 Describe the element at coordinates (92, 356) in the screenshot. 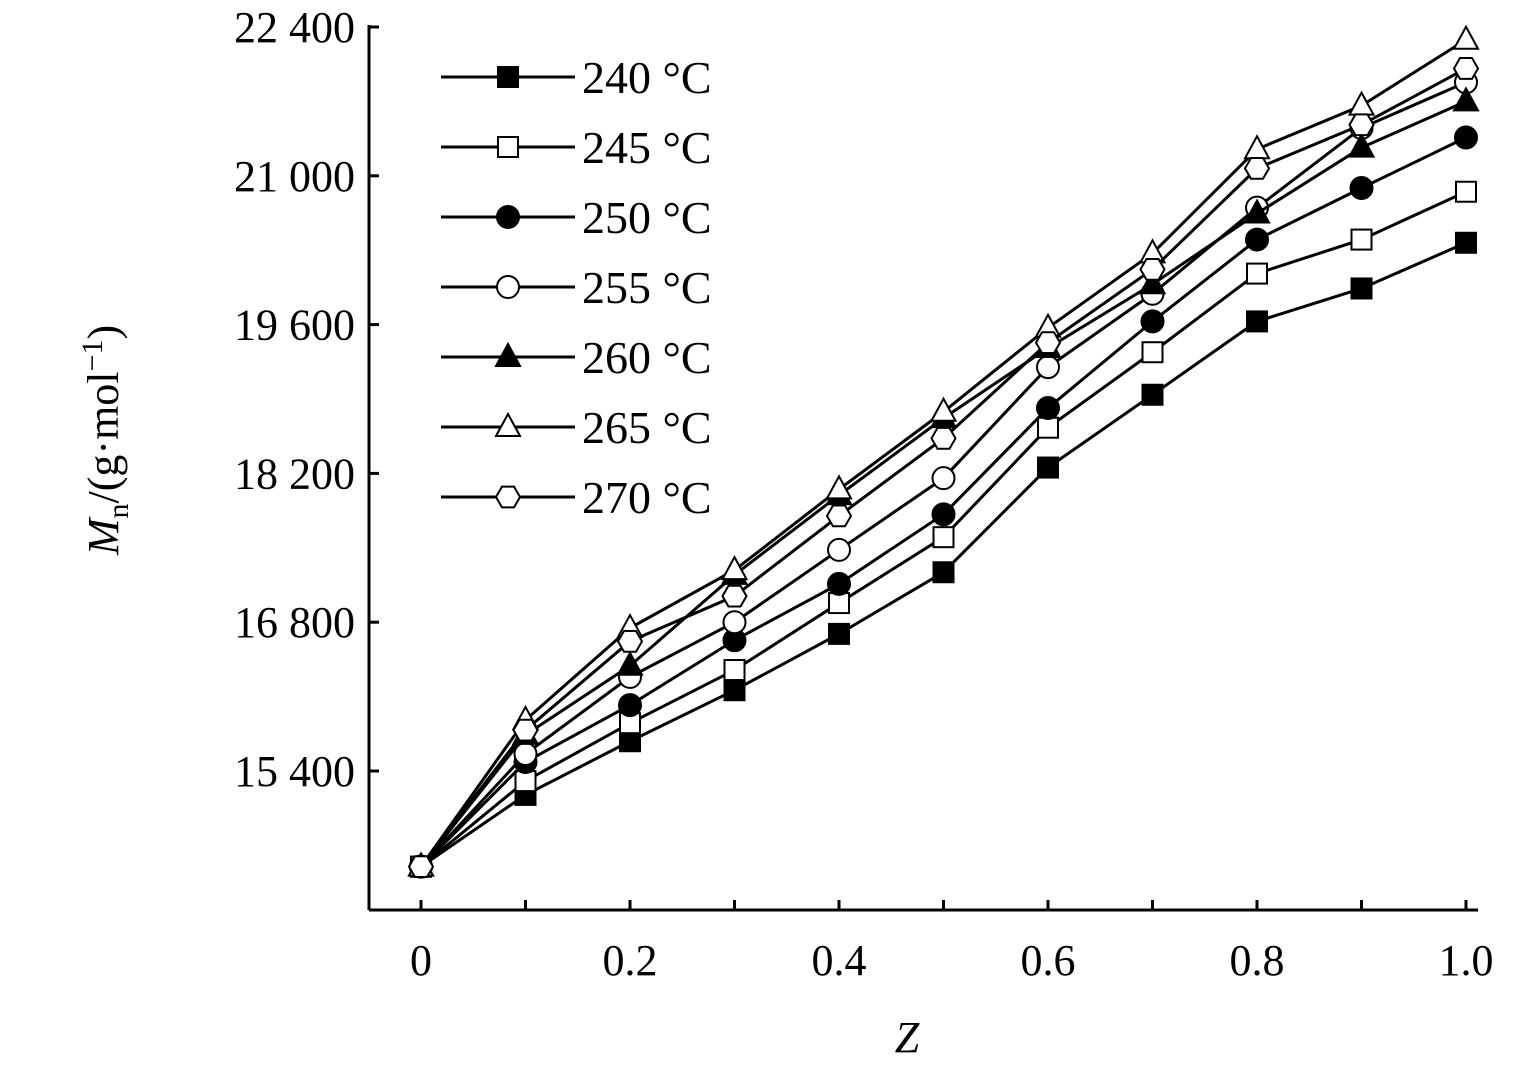

I see `y-label-superscript: −1` at that location.